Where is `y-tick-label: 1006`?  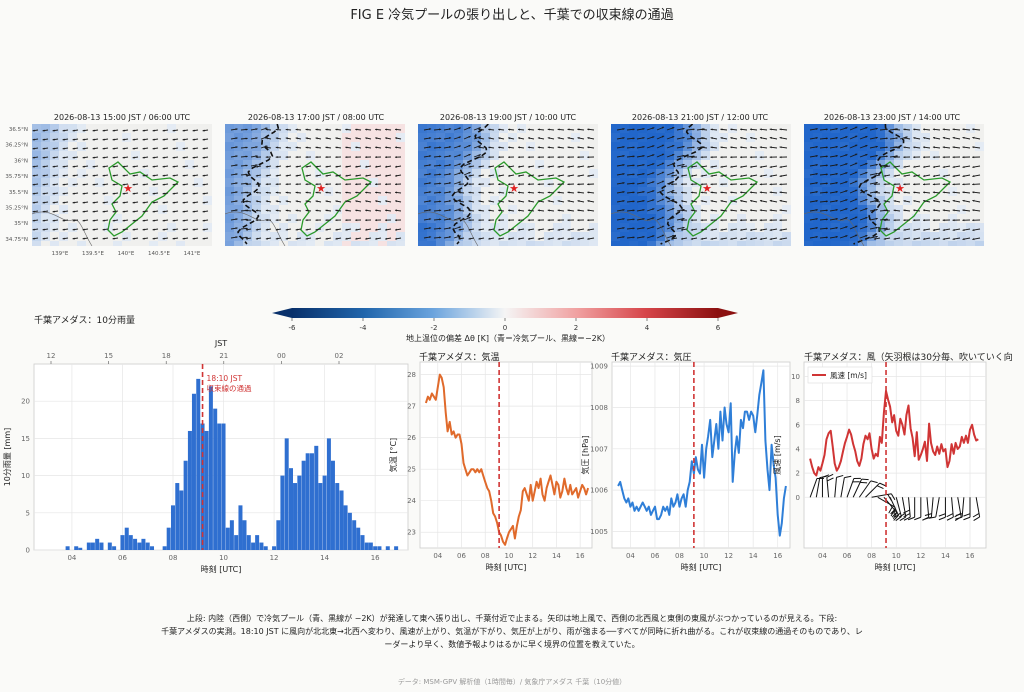 y-tick-label: 1006 is located at coordinates (599, 491).